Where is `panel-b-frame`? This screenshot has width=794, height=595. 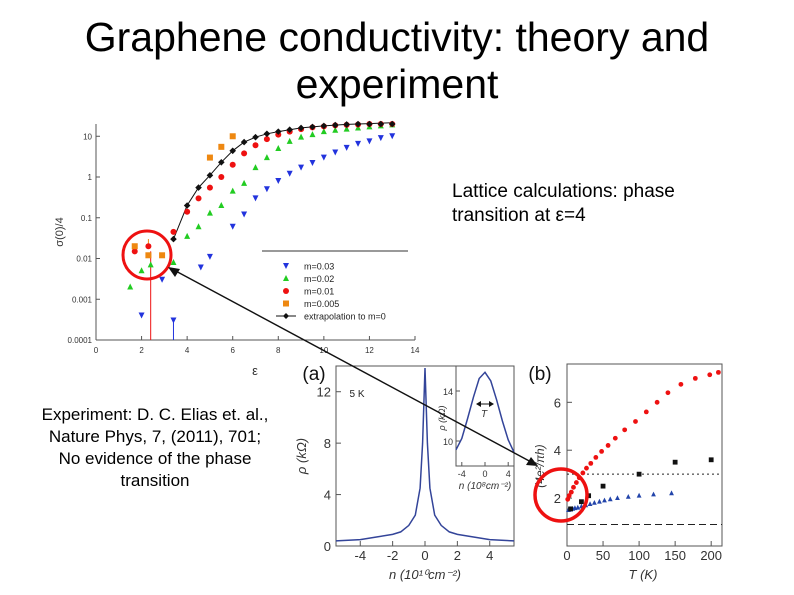
panel-b-frame is located at coordinates (644, 455).